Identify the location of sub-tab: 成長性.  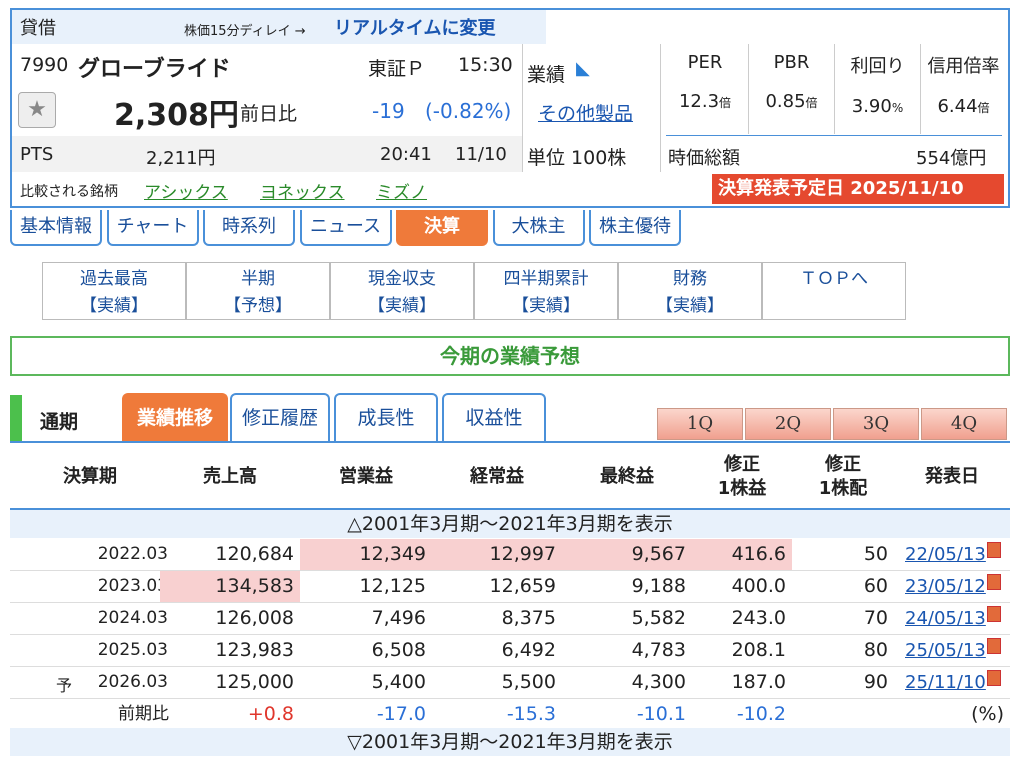
(386, 417).